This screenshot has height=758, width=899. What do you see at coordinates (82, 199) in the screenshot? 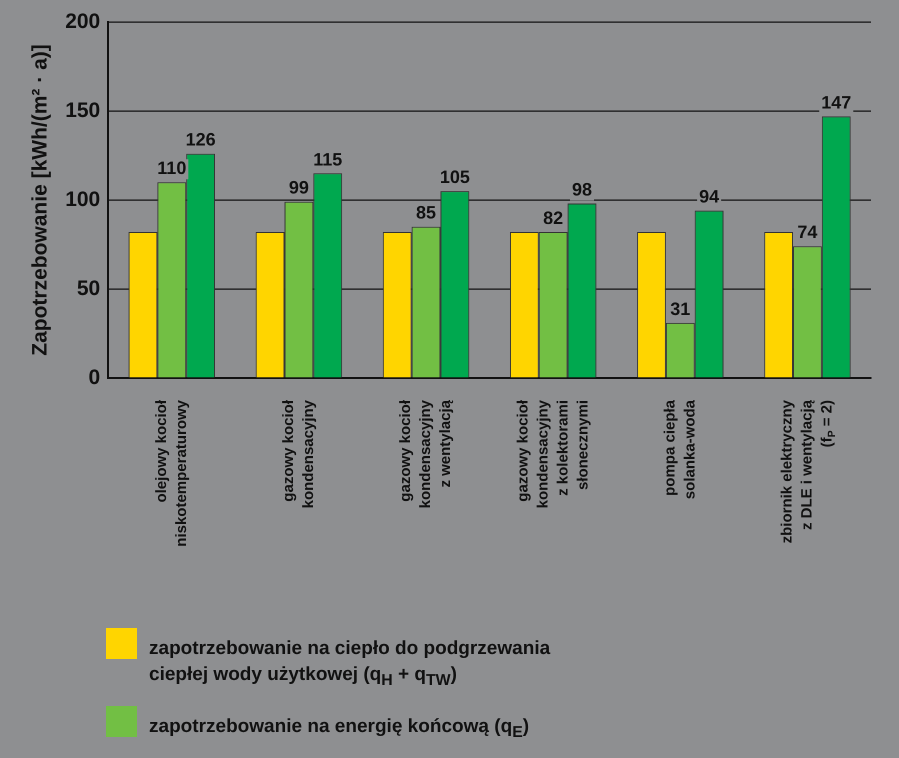
I see `y-tick-label: 100` at bounding box center [82, 199].